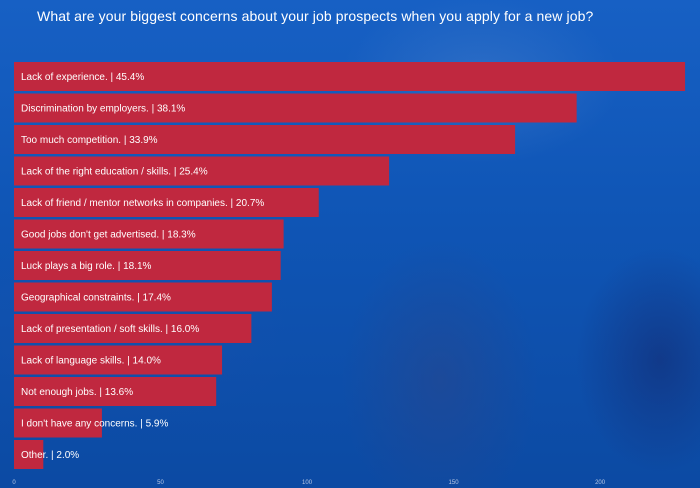 Image resolution: width=700 pixels, height=488 pixels. What do you see at coordinates (86, 266) in the screenshot?
I see `bar-label: Luck plays a big role. | 18.1%` at bounding box center [86, 266].